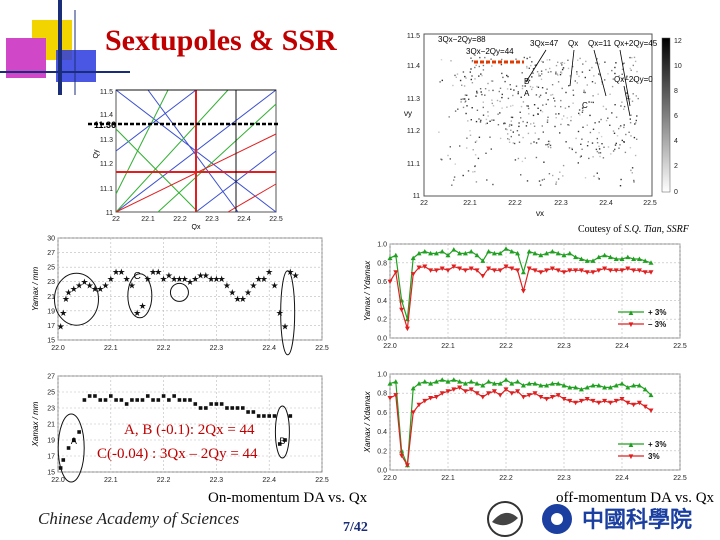  Describe the element at coordinates (51, 326) in the screenshot. I see `y-tick-label: 17` at that location.